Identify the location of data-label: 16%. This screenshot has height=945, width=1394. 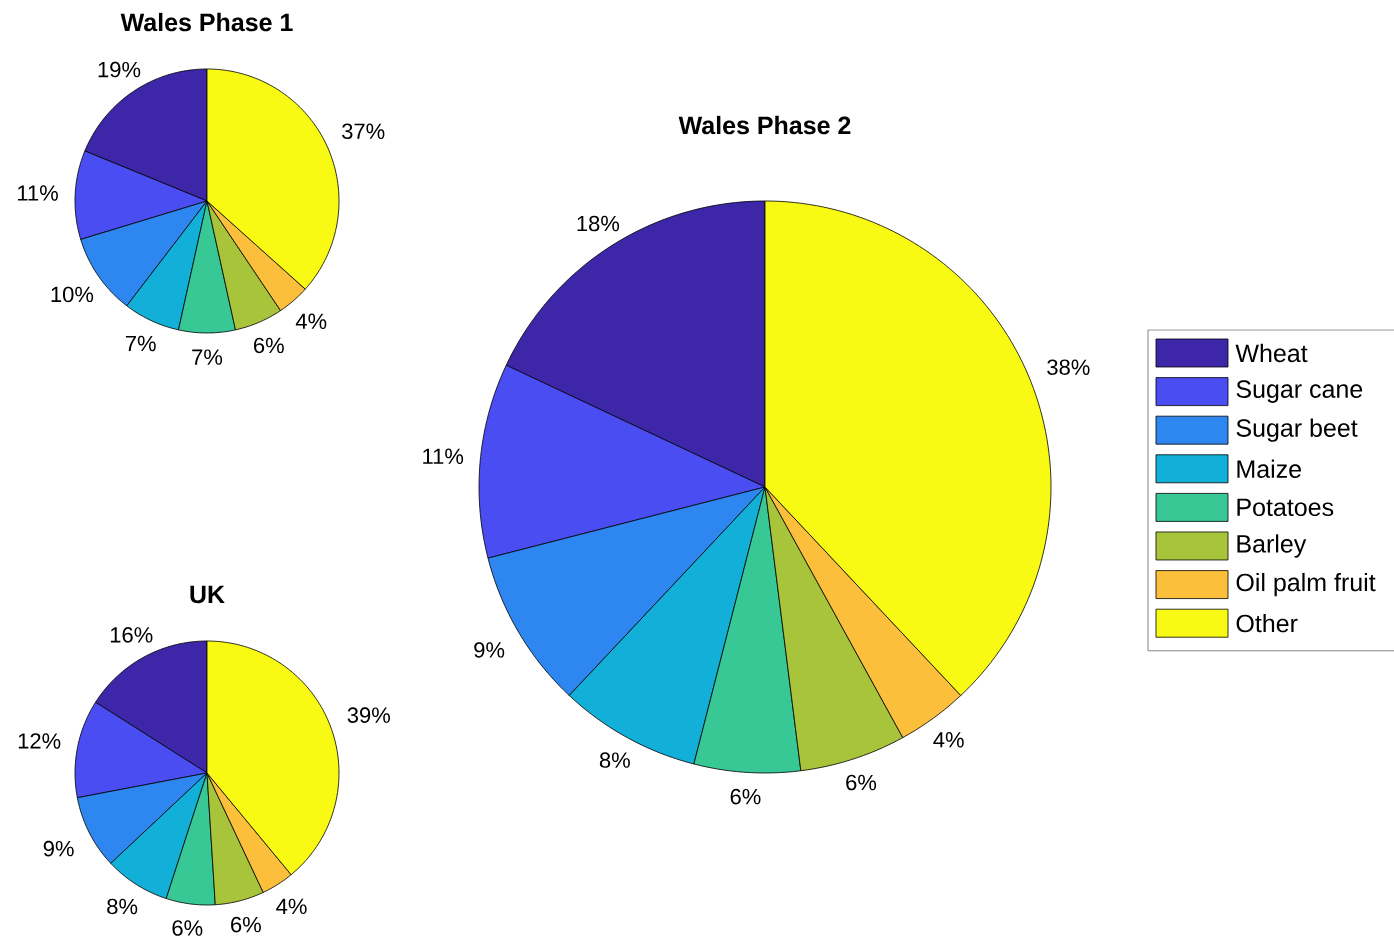
(131, 635).